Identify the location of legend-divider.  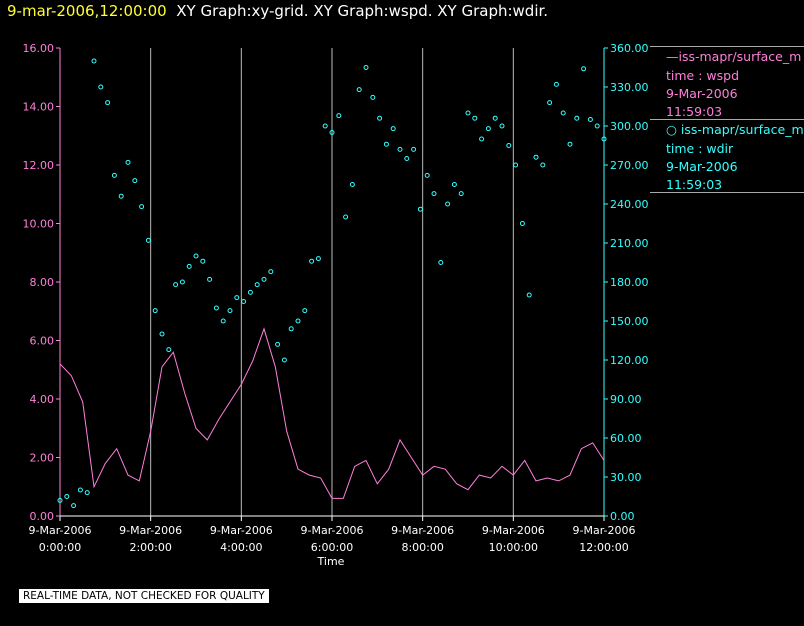
(727, 192).